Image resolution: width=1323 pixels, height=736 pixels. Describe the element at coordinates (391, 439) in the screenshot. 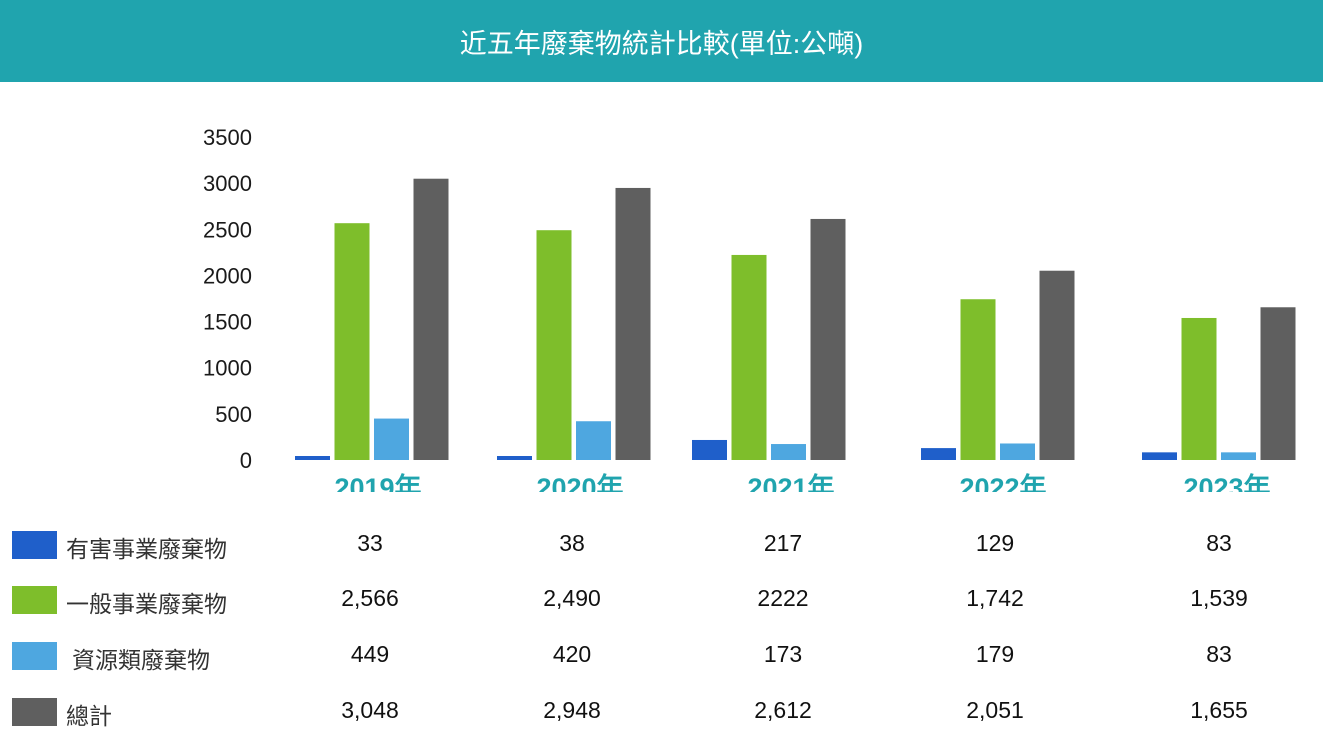

I see `bar-3-2019年` at that location.